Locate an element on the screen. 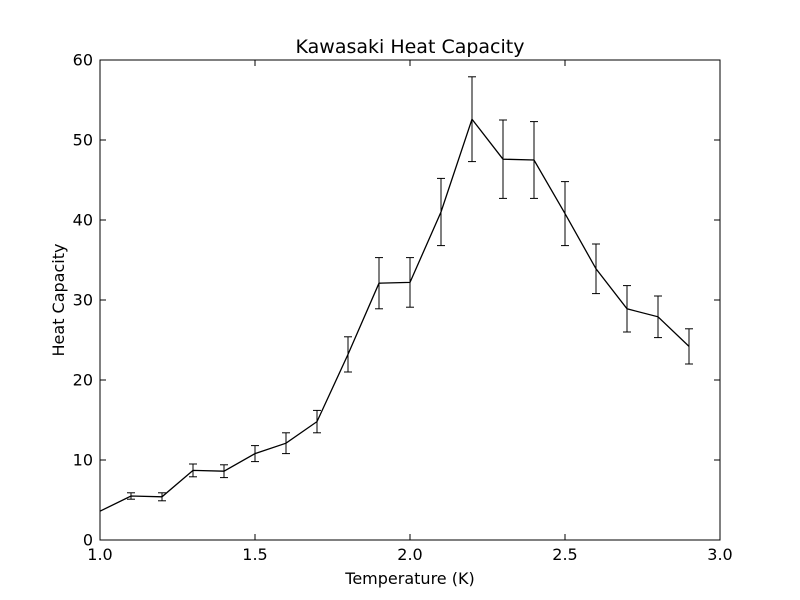 The height and width of the screenshot is (600, 800). y-tick-label: 10 is located at coordinates (83, 460).